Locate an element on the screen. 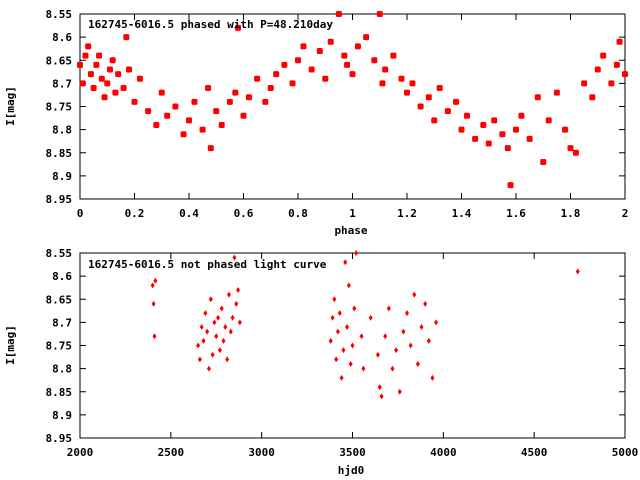 The width and height of the screenshot is (640, 480). y-tick-label: 8.85 is located at coordinates (59, 153).